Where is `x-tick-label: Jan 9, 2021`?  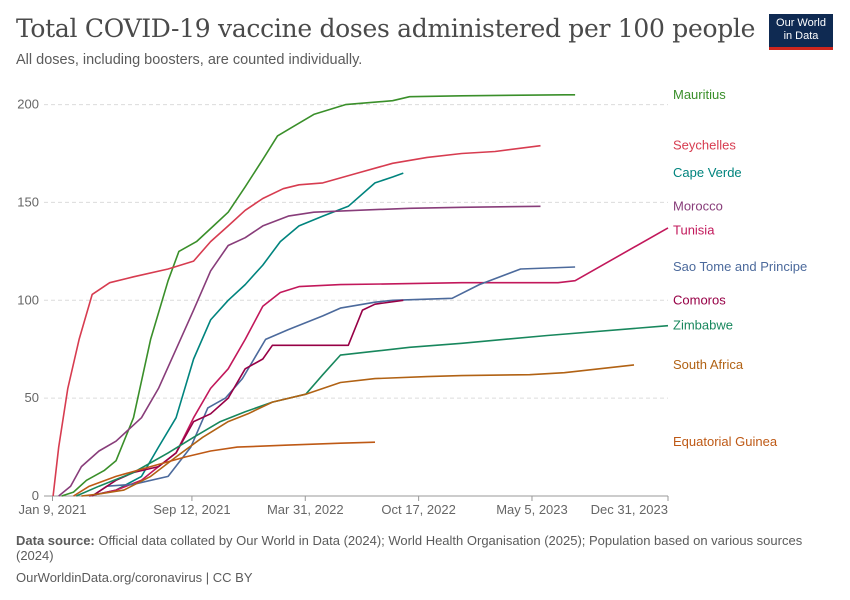
x-tick-label: Jan 9, 2021 is located at coordinates (53, 509).